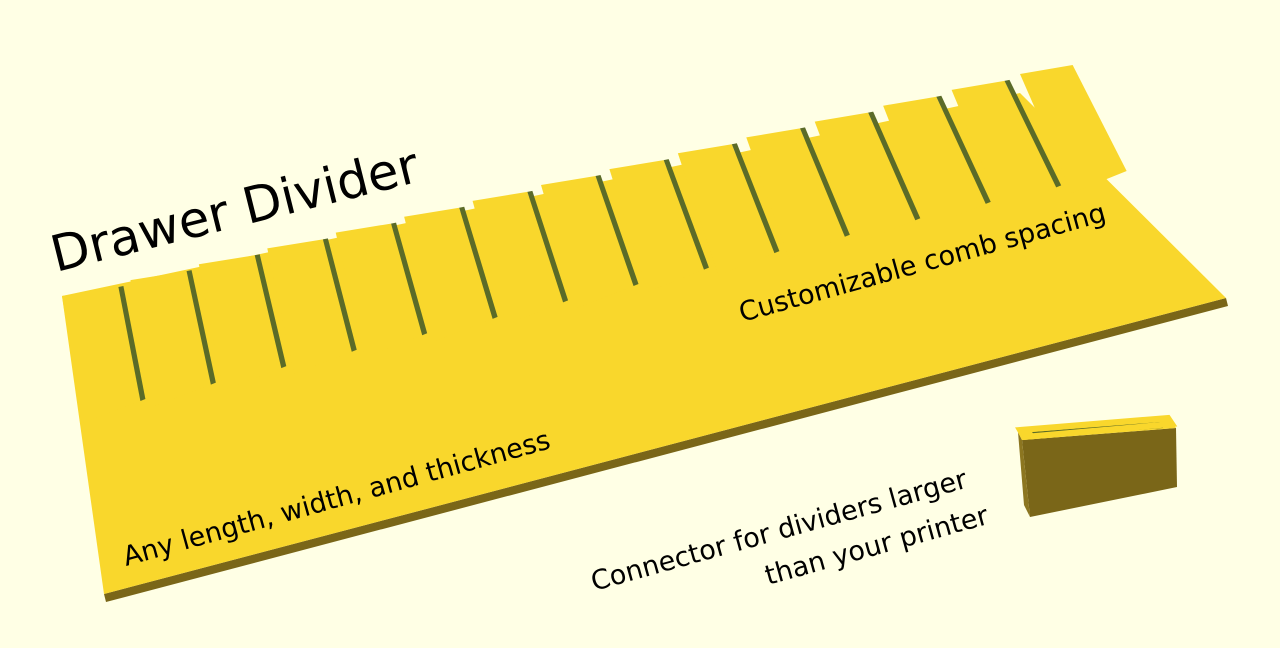 The height and width of the screenshot is (648, 1280). What do you see at coordinates (1099, 472) in the screenshot?
I see `connector-front` at bounding box center [1099, 472].